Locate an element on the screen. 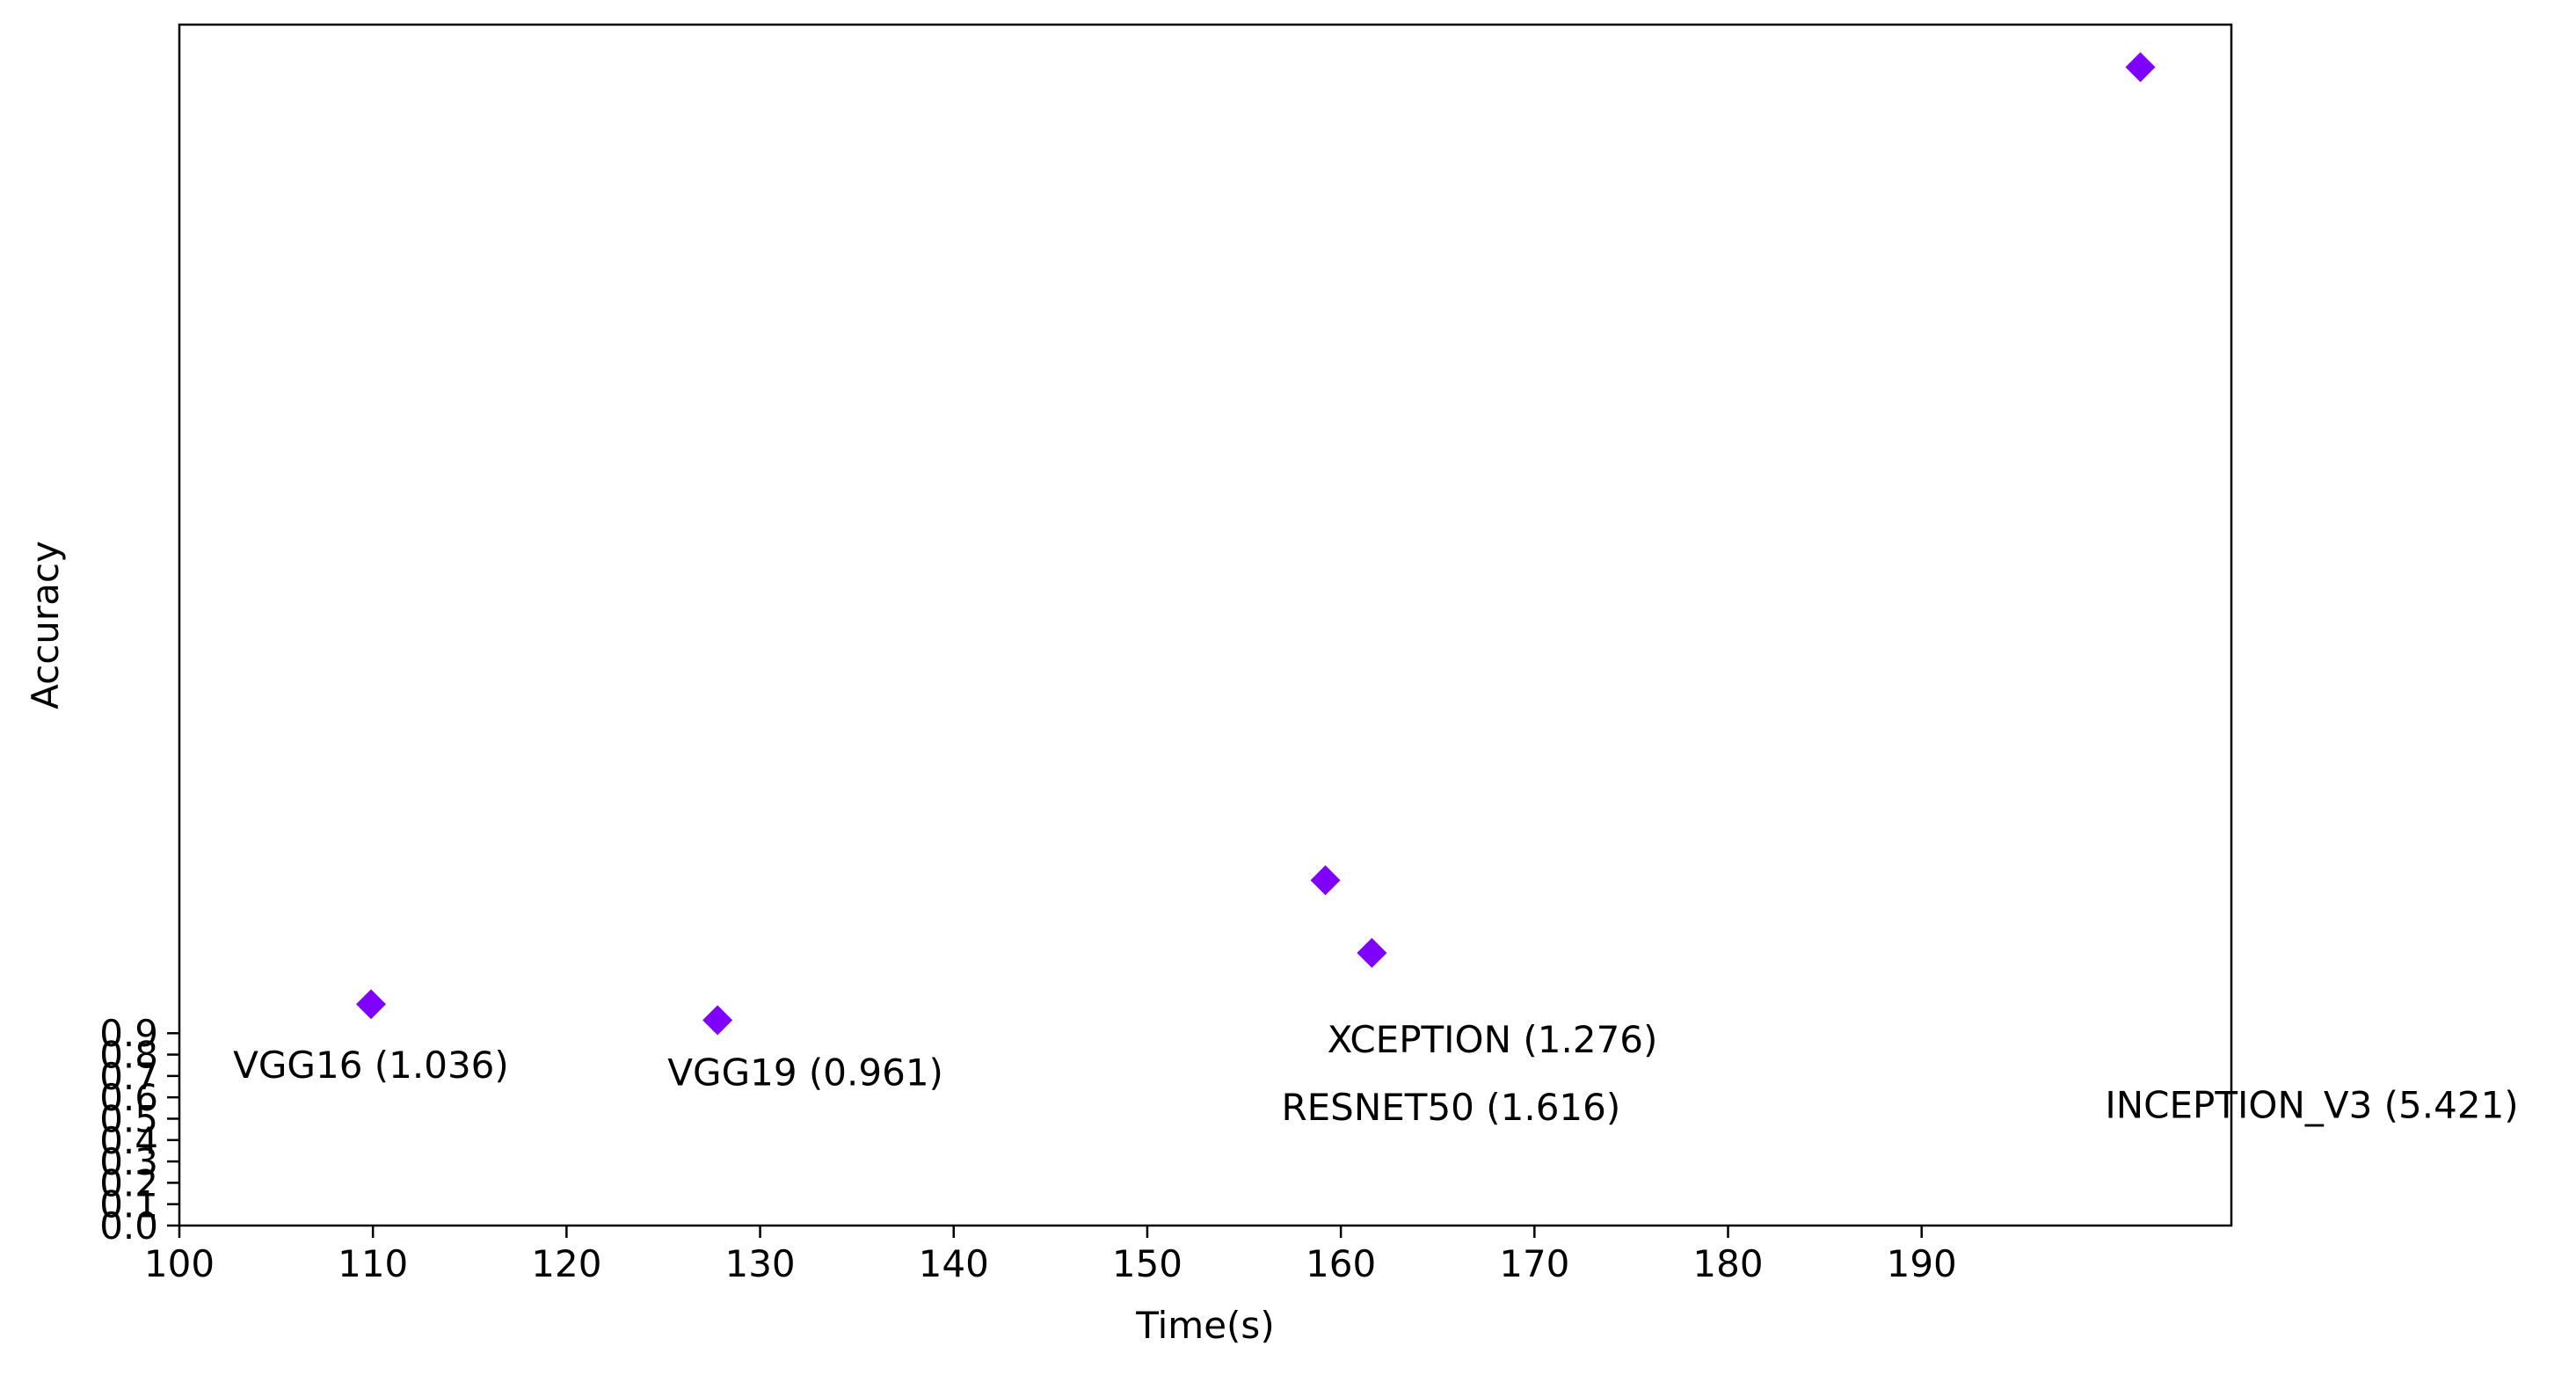 The width and height of the screenshot is (2576, 1375). data-label: INCEPTION_V3 (5.421) is located at coordinates (2311, 1104).